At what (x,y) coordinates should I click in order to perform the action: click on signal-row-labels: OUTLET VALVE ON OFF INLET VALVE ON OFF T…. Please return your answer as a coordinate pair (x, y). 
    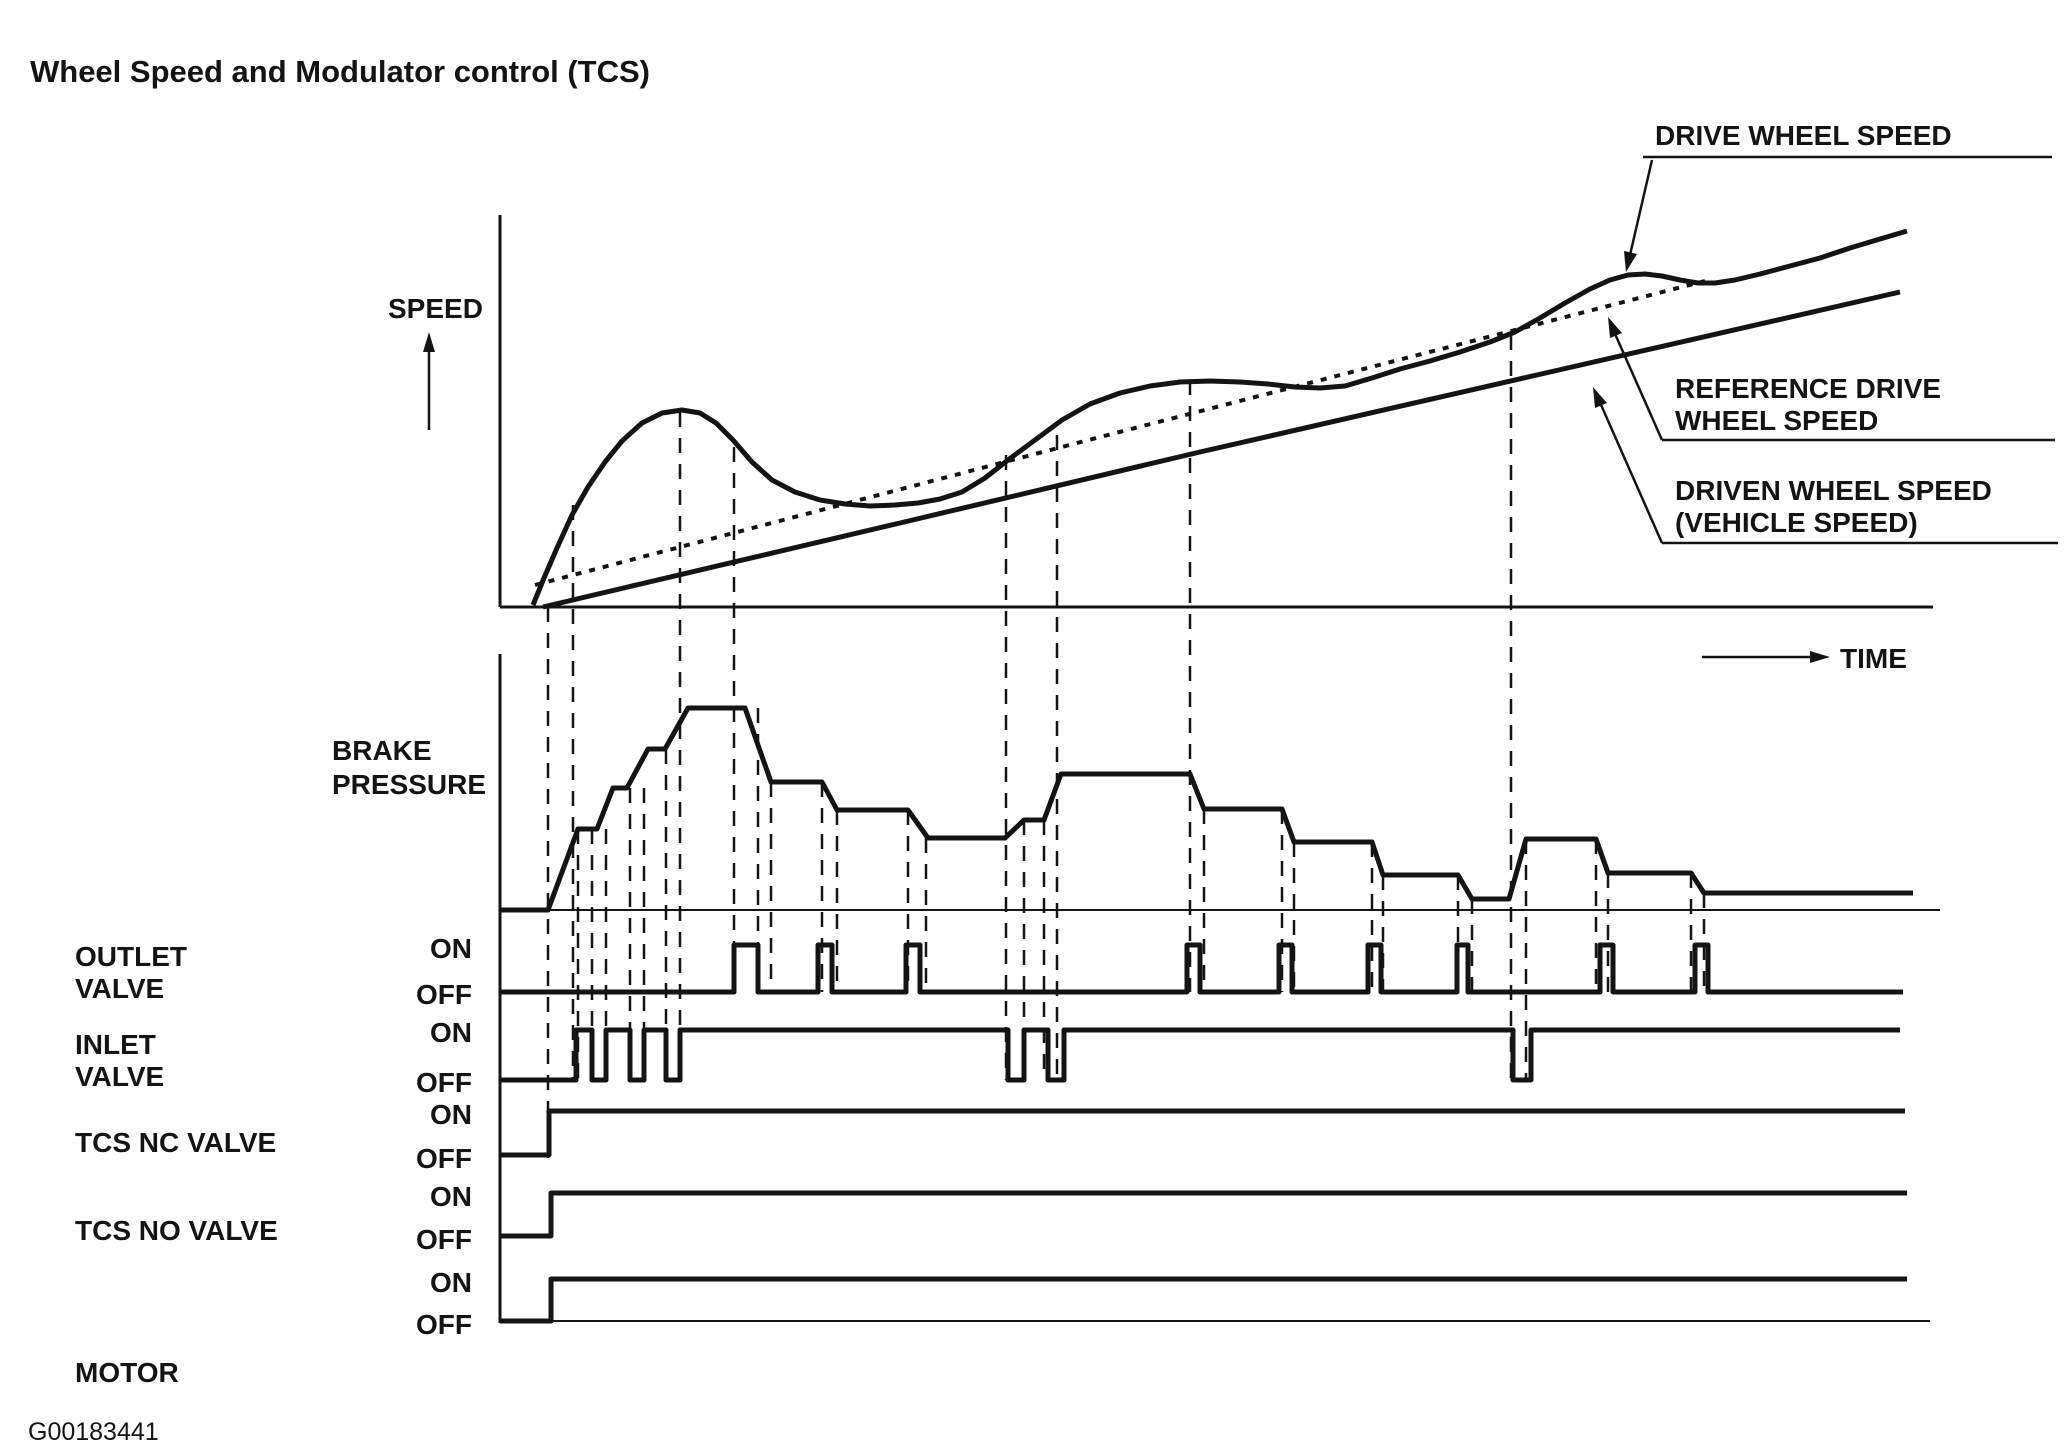
    Looking at the image, I should click on (273, 1160).